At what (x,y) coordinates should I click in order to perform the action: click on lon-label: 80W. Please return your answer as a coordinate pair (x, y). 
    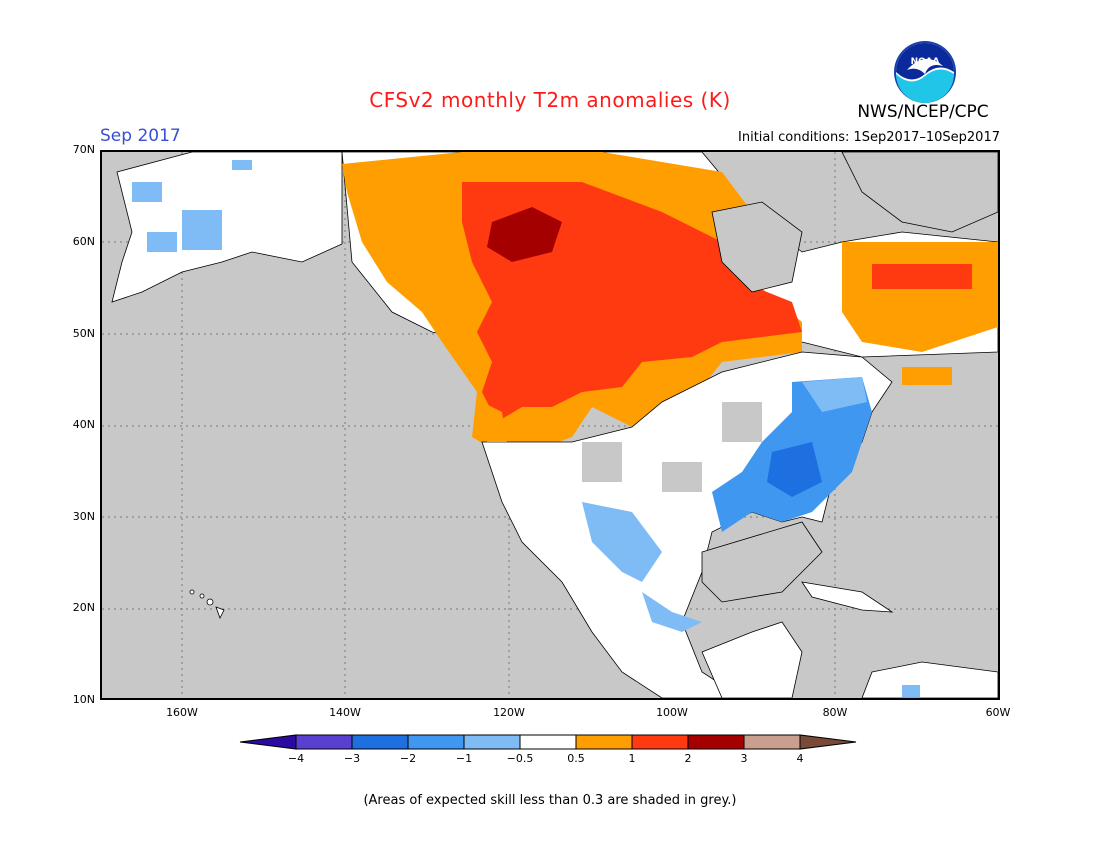
    Looking at the image, I should click on (835, 712).